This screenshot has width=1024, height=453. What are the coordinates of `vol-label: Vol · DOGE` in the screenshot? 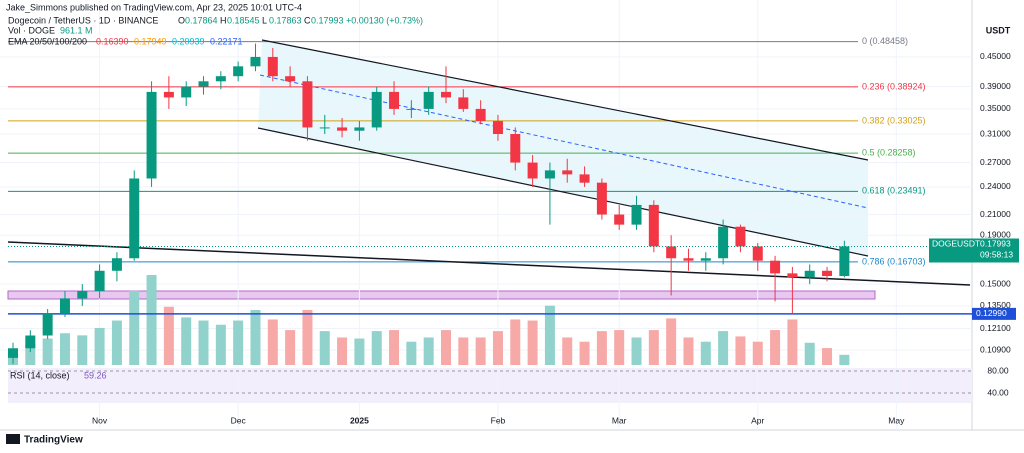 It's located at (31, 30).